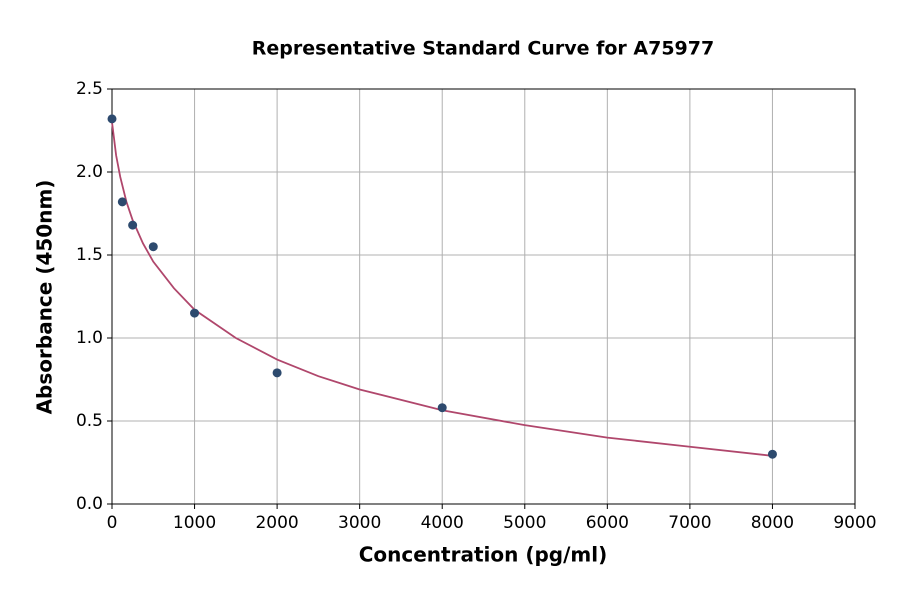 This screenshot has height=594, width=900. What do you see at coordinates (359, 523) in the screenshot?
I see `x-tick-label: 3000` at bounding box center [359, 523].